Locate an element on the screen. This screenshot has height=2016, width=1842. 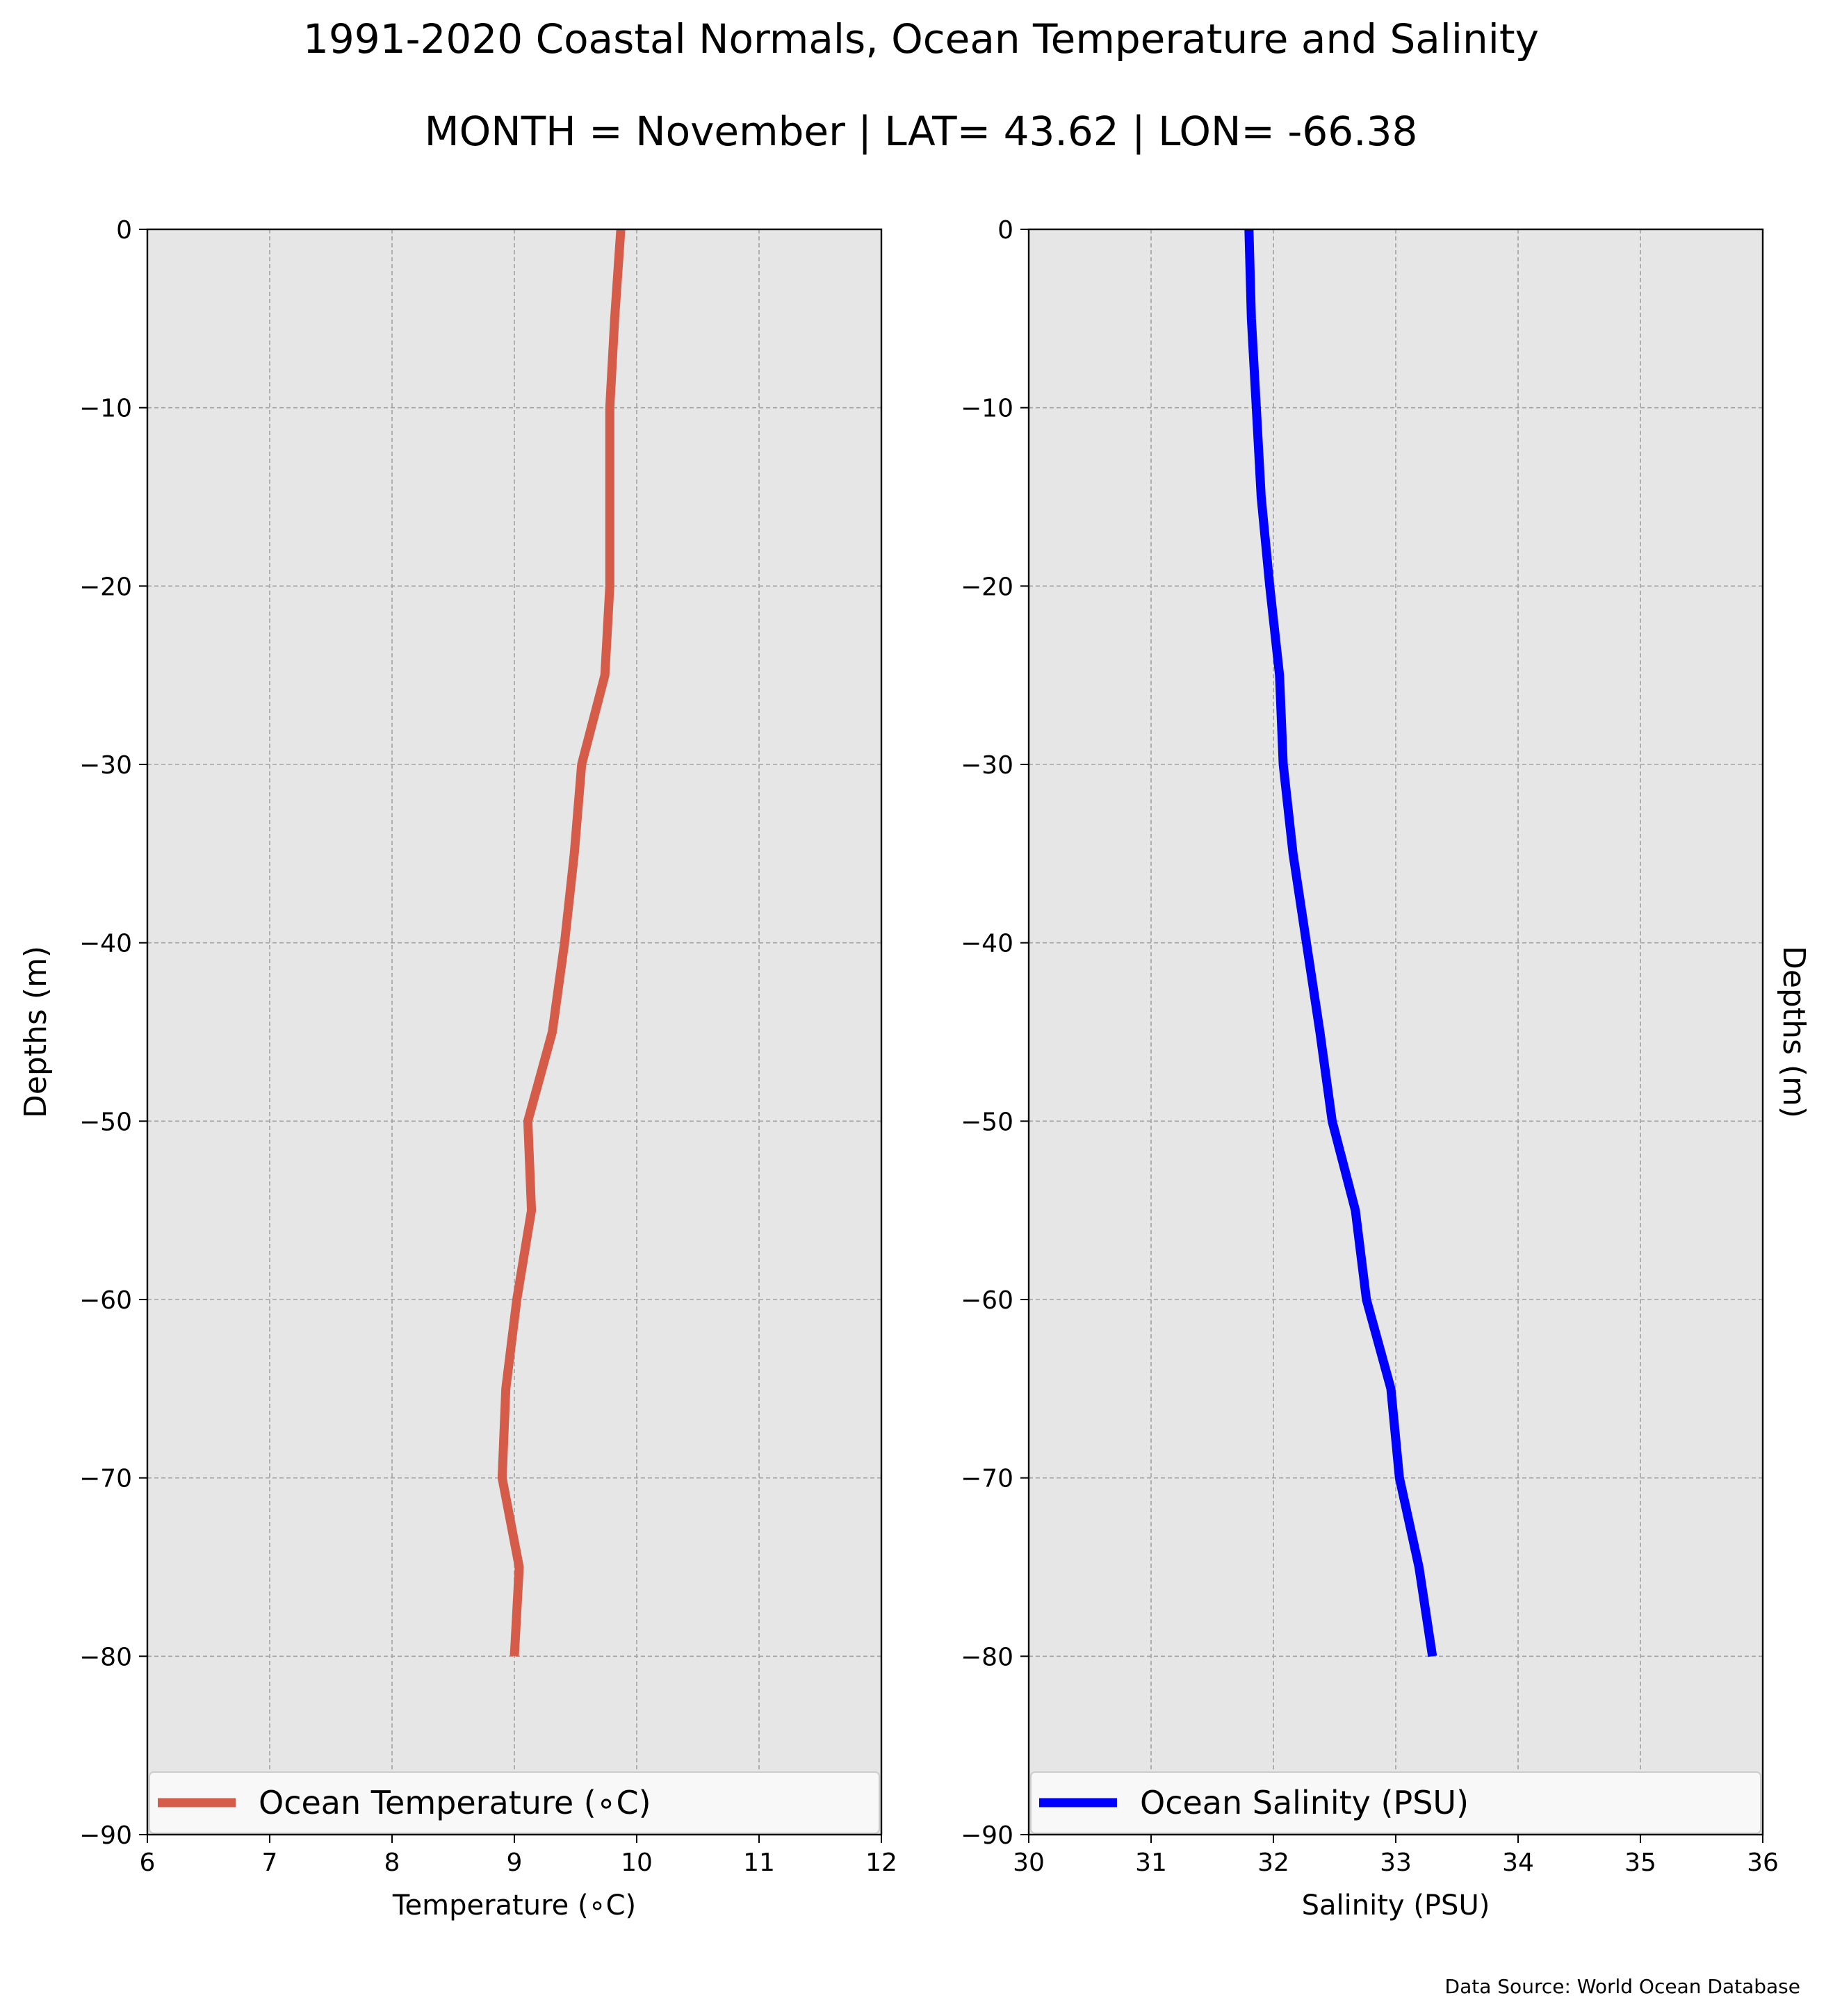
temperature-x-tick-label: 8 is located at coordinates (392, 1863).